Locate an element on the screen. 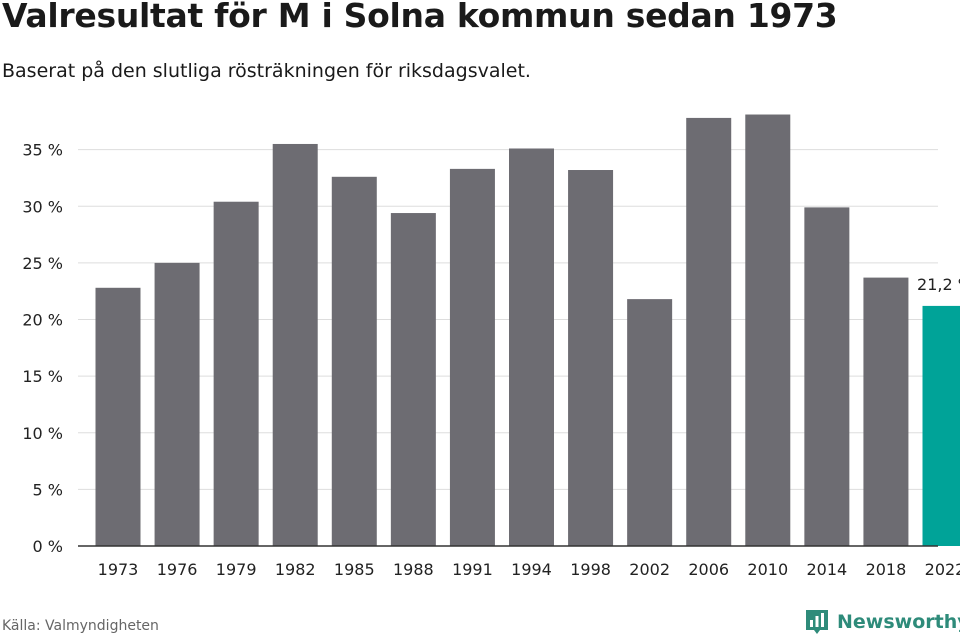 The width and height of the screenshot is (960, 640). x-tick-label: 1973 is located at coordinates (118, 569).